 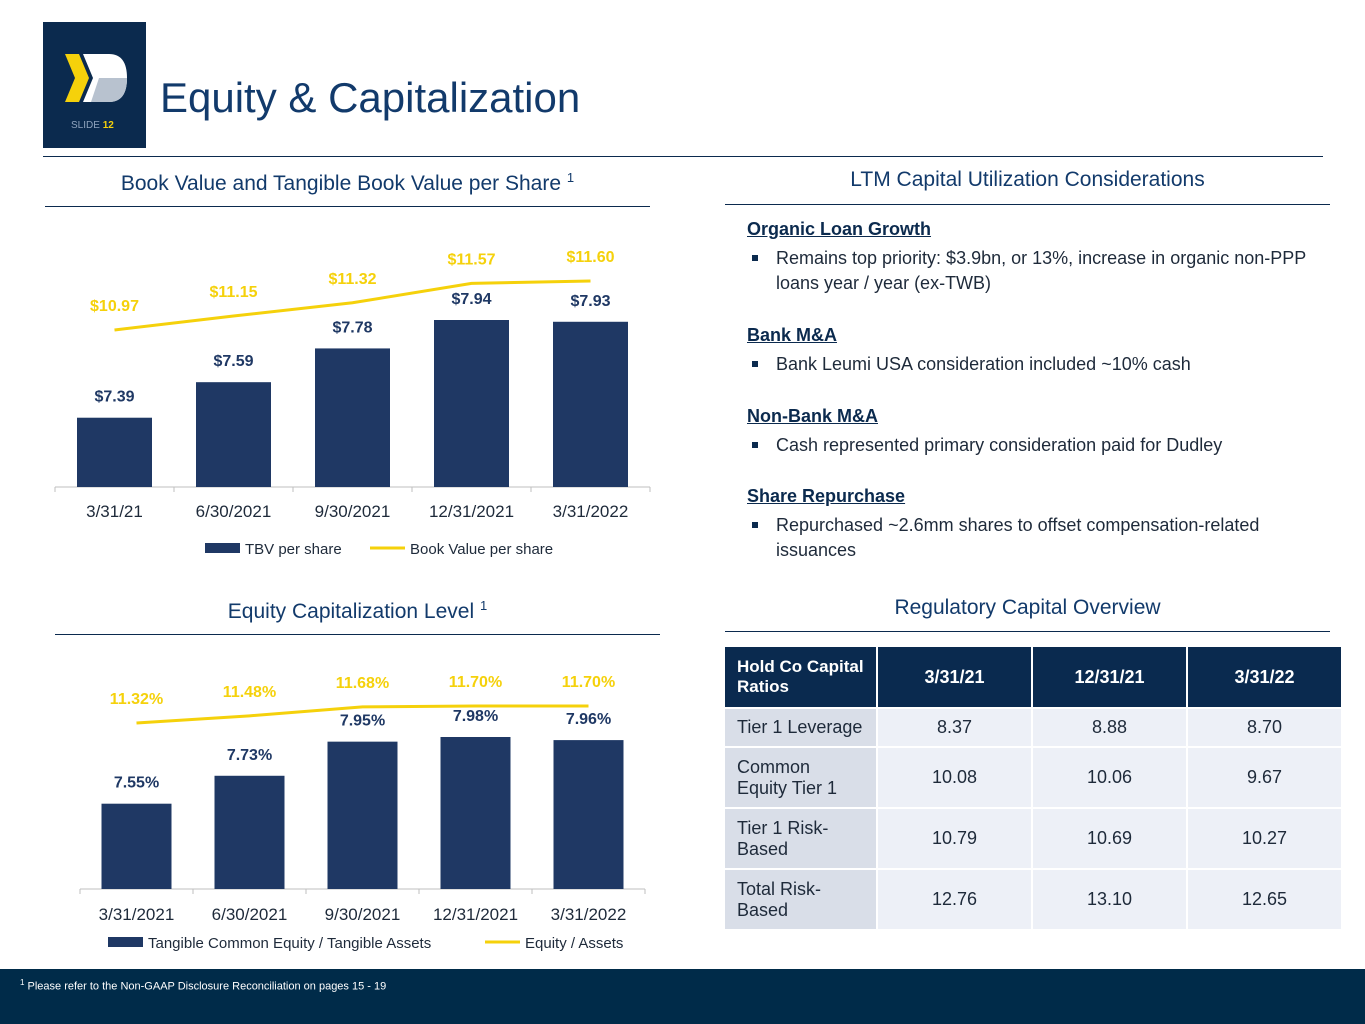 I want to click on bar-label: $7.94, so click(x=471, y=299).